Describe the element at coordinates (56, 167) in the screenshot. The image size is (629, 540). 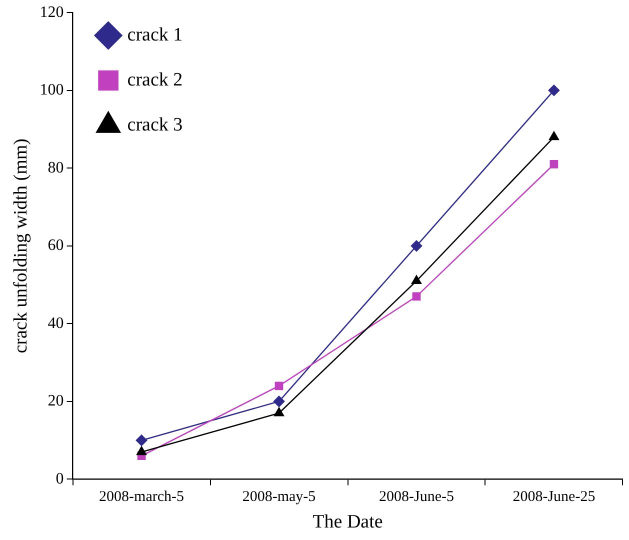
I see `y-tick-label: 80` at that location.